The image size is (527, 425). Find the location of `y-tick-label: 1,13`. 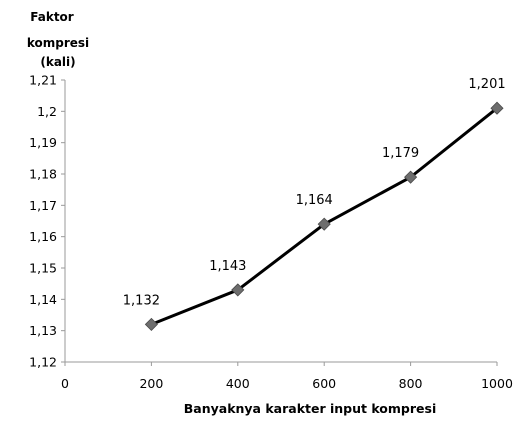

y-tick-label: 1,13 is located at coordinates (43, 330).